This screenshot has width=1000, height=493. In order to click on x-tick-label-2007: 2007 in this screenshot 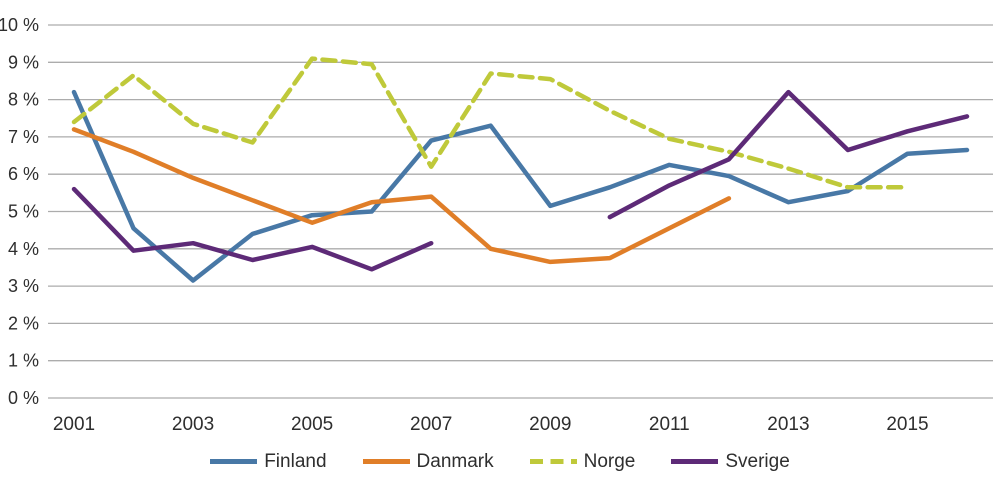, I will do `click(431, 424)`.